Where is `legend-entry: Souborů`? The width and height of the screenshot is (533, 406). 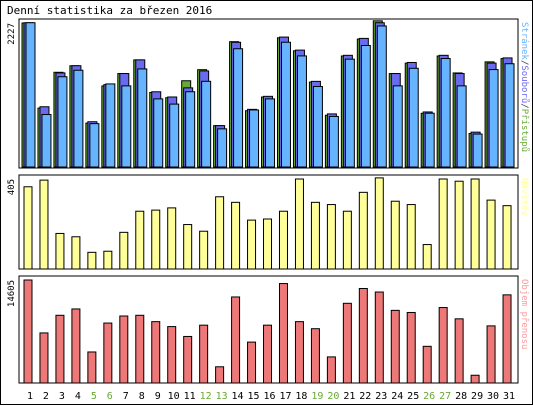 legend-entry: Souborů is located at coordinates (524, 84).